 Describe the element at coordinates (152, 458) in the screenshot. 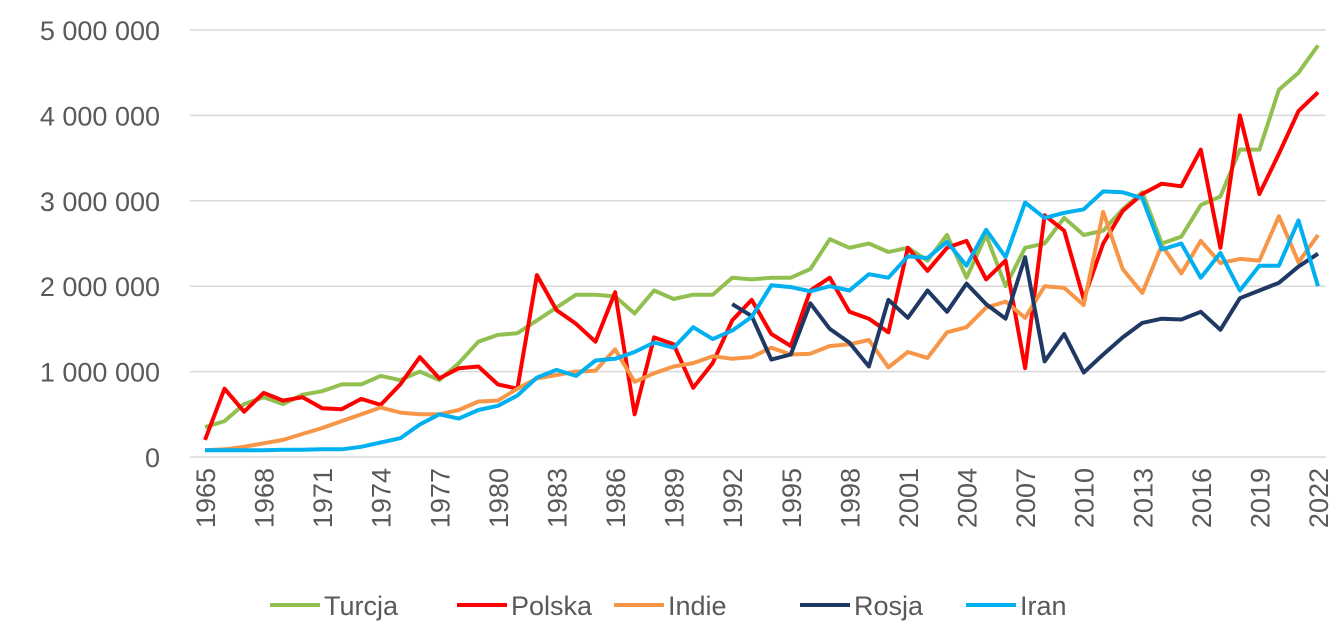

I see `y-tick-label: 0` at that location.